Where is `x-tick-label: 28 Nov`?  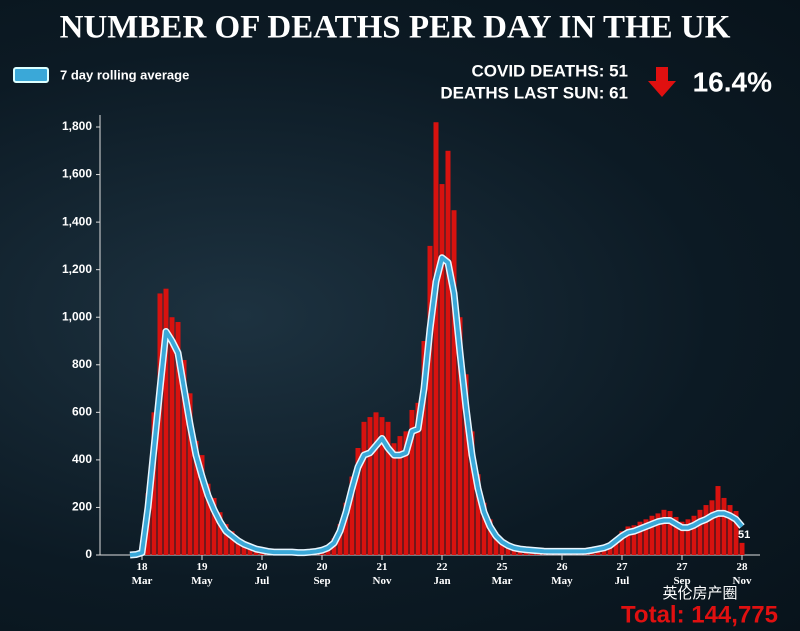
x-tick-label: 28 Nov is located at coordinates (742, 574).